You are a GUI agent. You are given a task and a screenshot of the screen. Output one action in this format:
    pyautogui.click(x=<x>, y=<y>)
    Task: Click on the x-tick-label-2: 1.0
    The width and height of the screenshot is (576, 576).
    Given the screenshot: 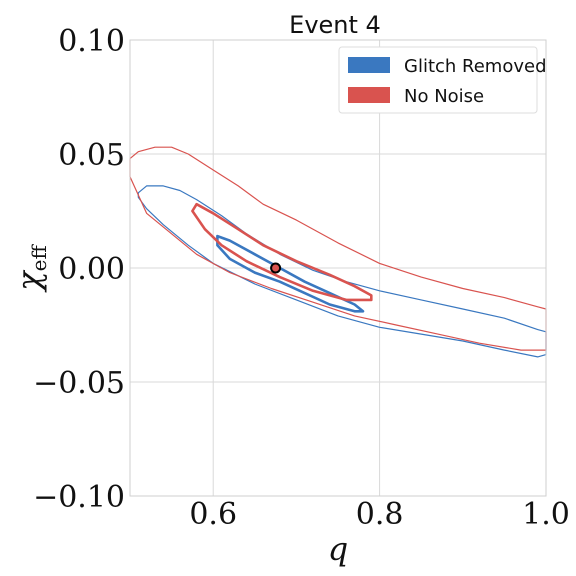 What is the action you would take?
    pyautogui.click(x=546, y=514)
    